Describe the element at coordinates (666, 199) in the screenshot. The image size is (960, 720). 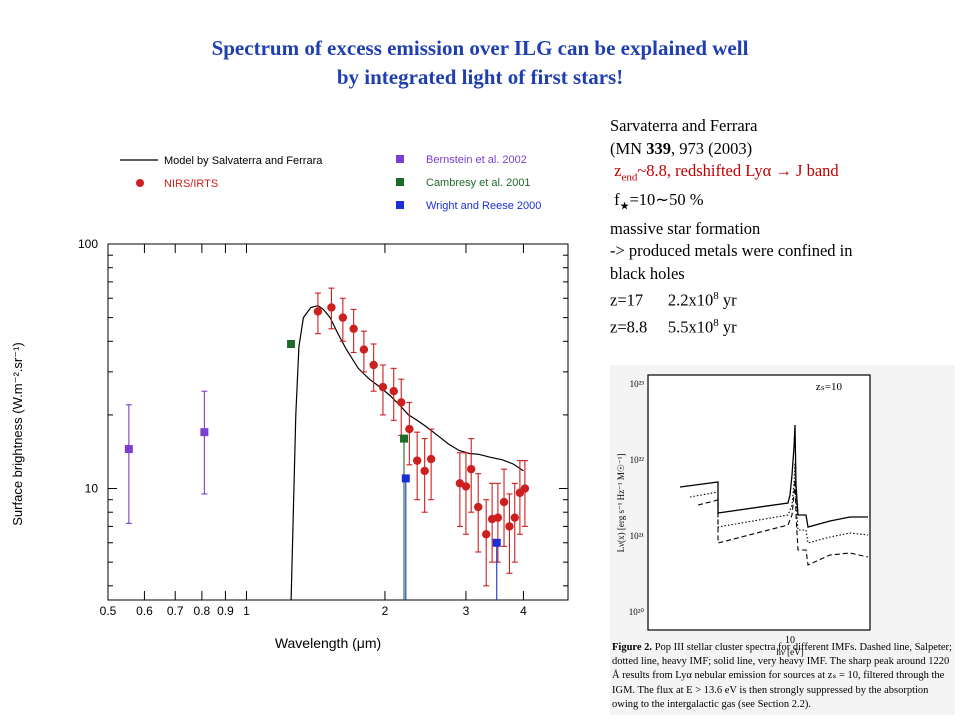
I see `fraction-text: =10∼50 %` at that location.